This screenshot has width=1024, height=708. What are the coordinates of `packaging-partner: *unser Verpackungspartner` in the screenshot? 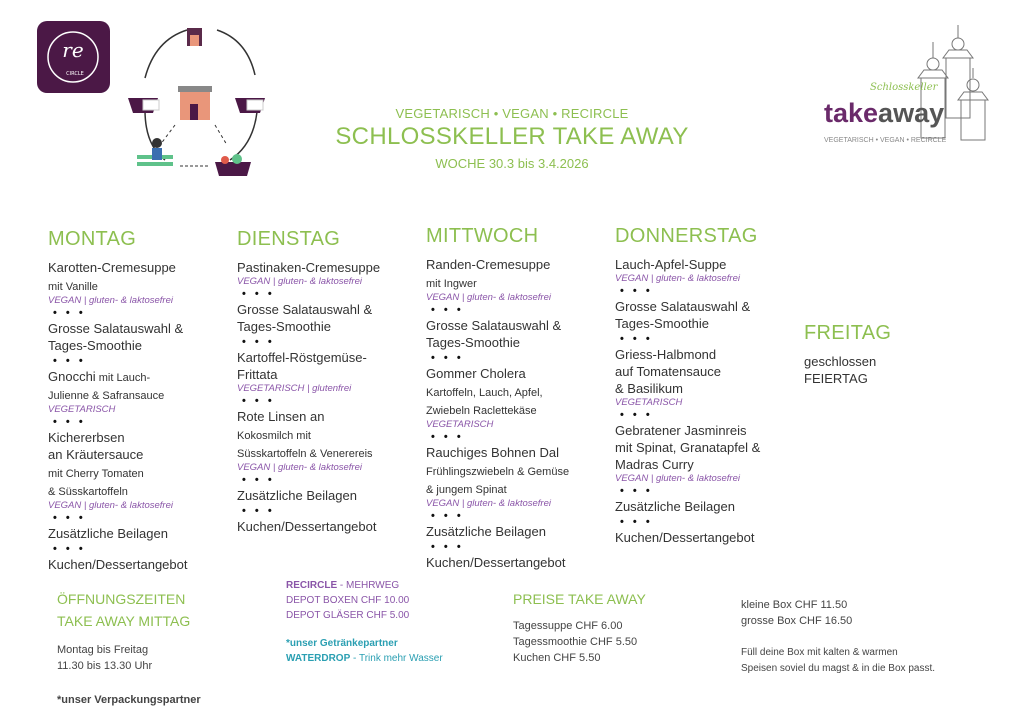 It's located at (129, 700).